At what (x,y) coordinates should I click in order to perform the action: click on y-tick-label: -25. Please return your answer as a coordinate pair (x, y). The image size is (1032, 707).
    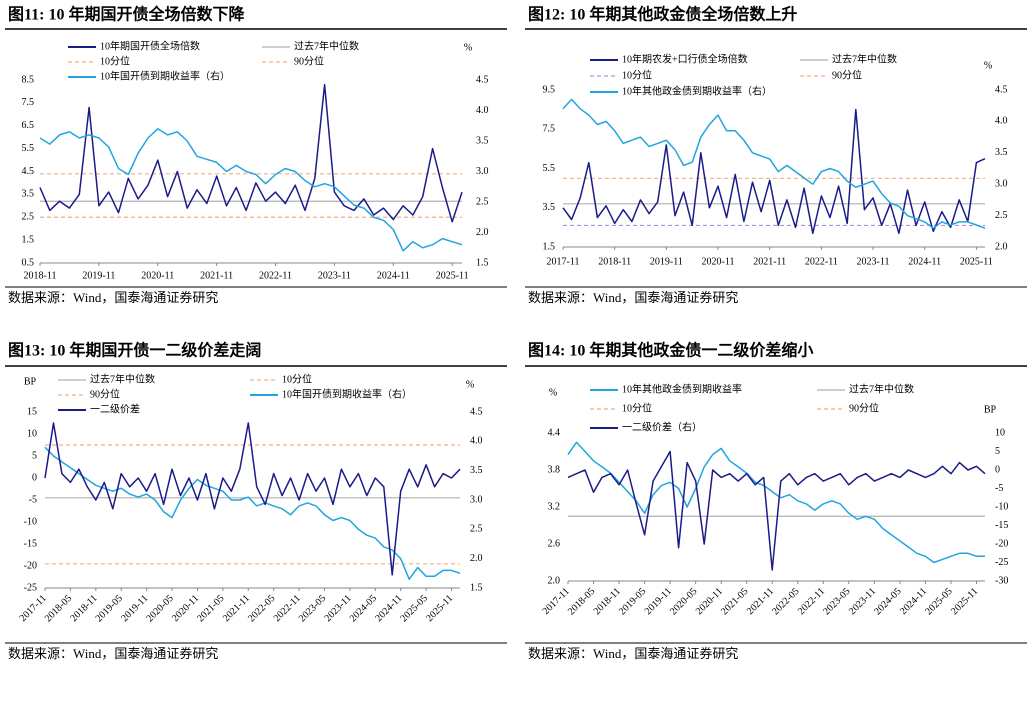
    Looking at the image, I should click on (30, 587).